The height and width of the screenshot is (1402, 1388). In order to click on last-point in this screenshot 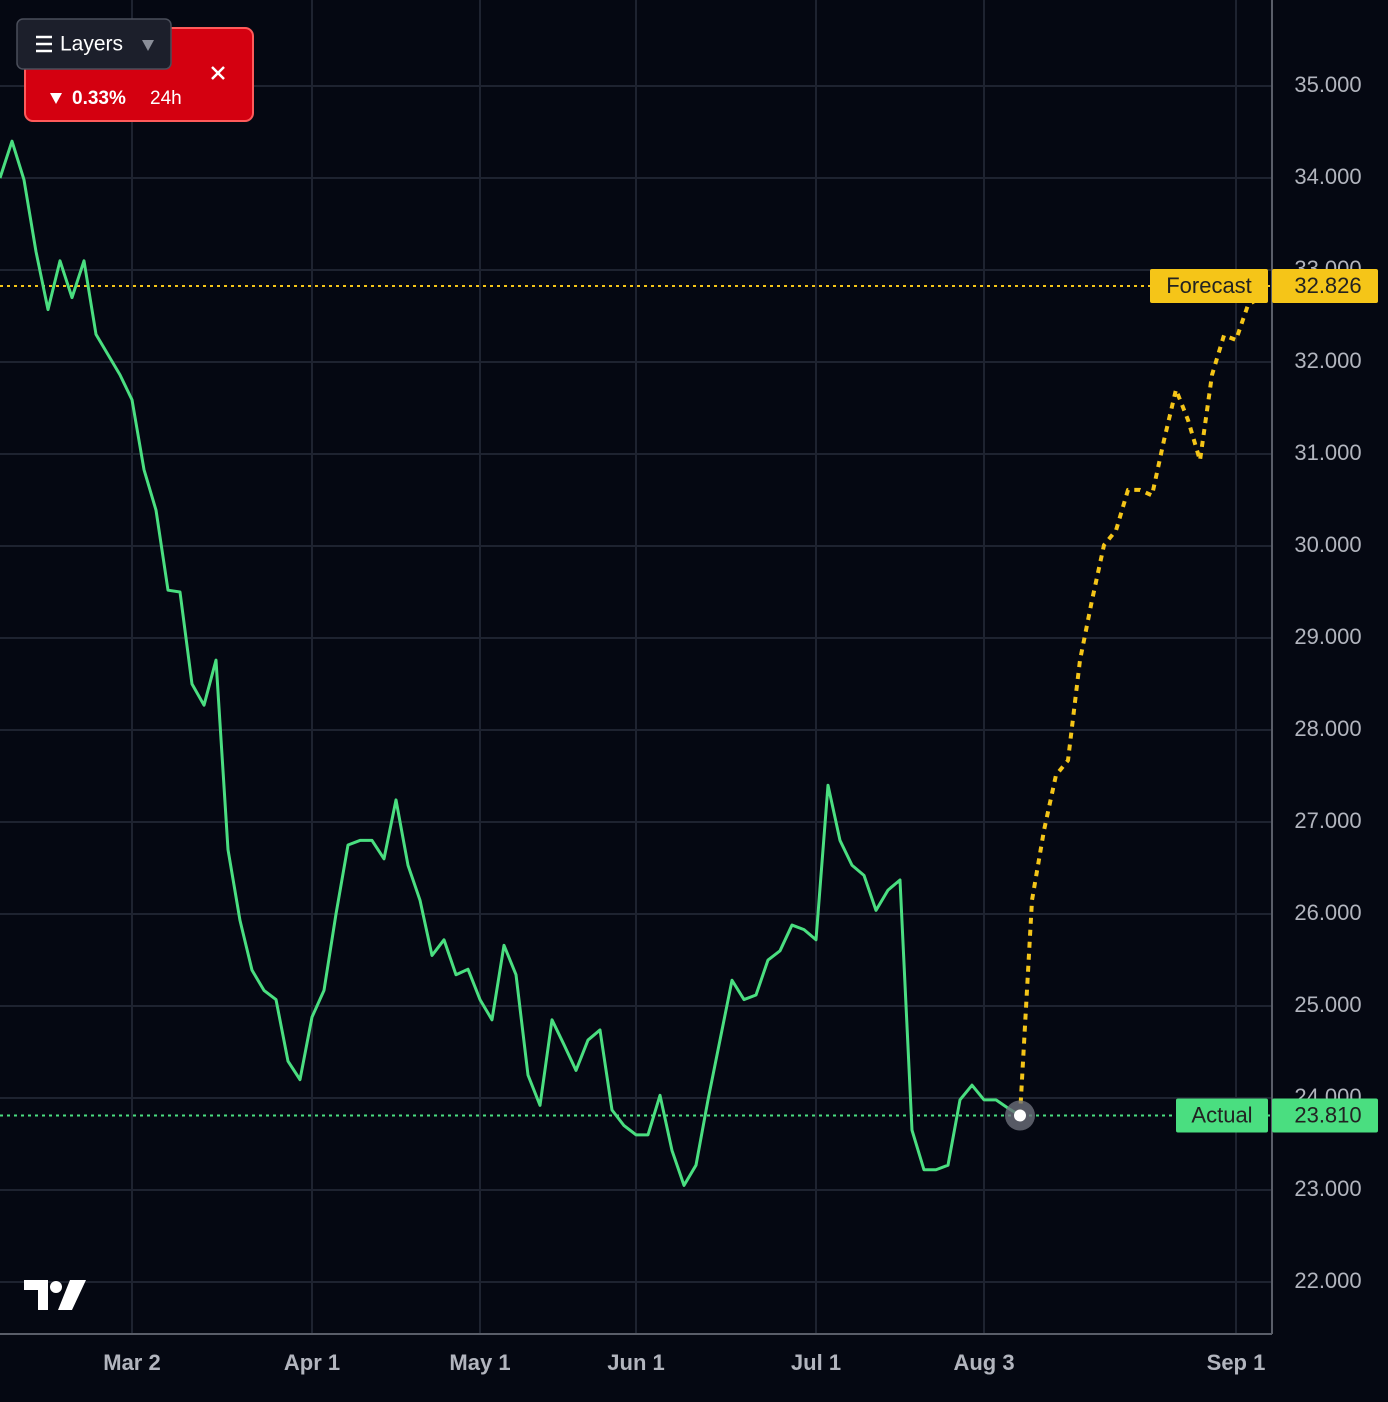, I will do `click(1020, 1115)`.